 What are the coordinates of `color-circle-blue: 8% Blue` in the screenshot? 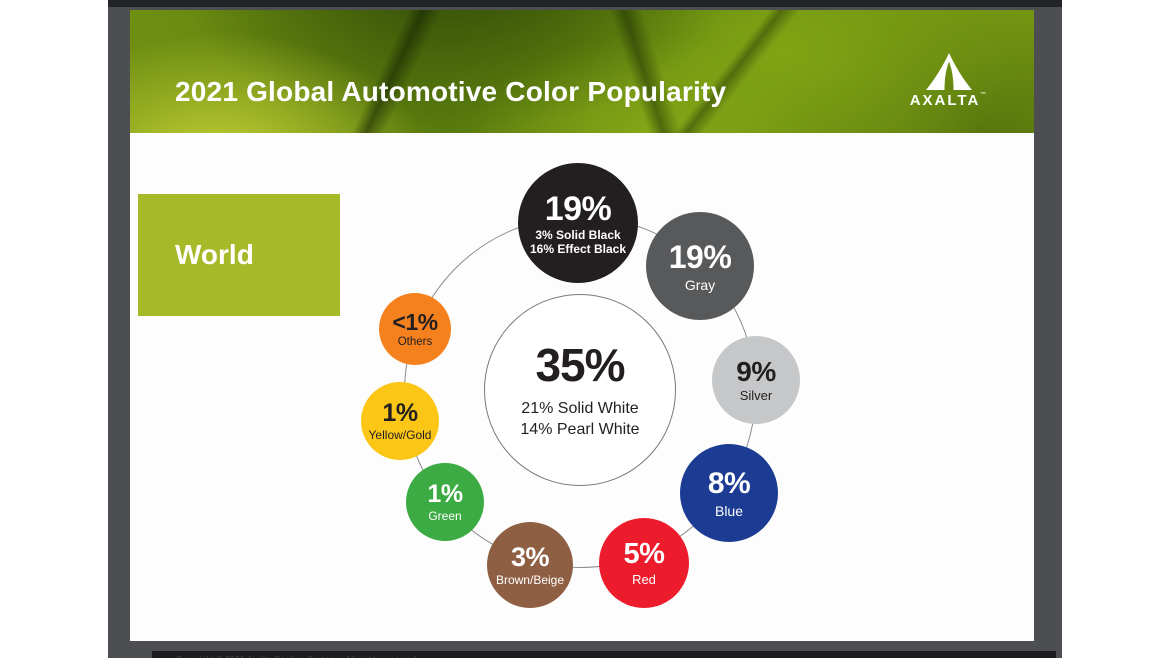 It's located at (729, 493).